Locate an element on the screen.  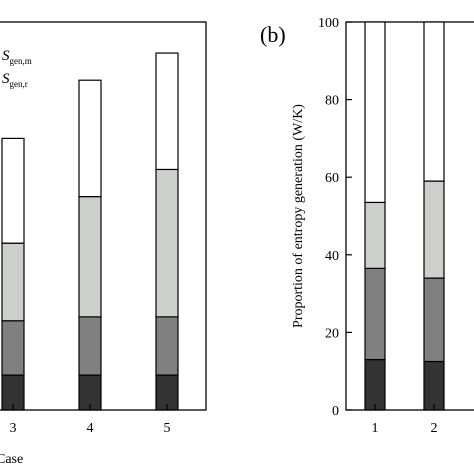
right-x-tick-label-1: 1 is located at coordinates (375, 428).